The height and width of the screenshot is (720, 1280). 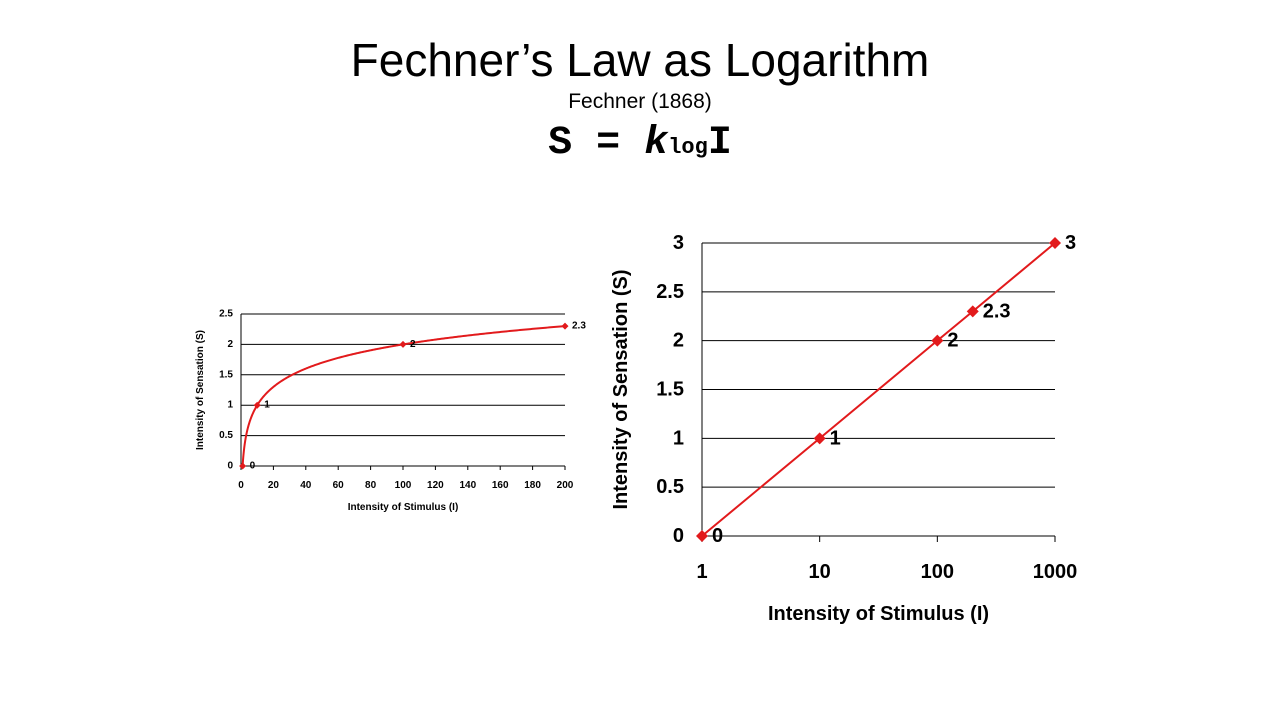 What do you see at coordinates (678, 243) in the screenshot?
I see `y-tick-label: 3` at bounding box center [678, 243].